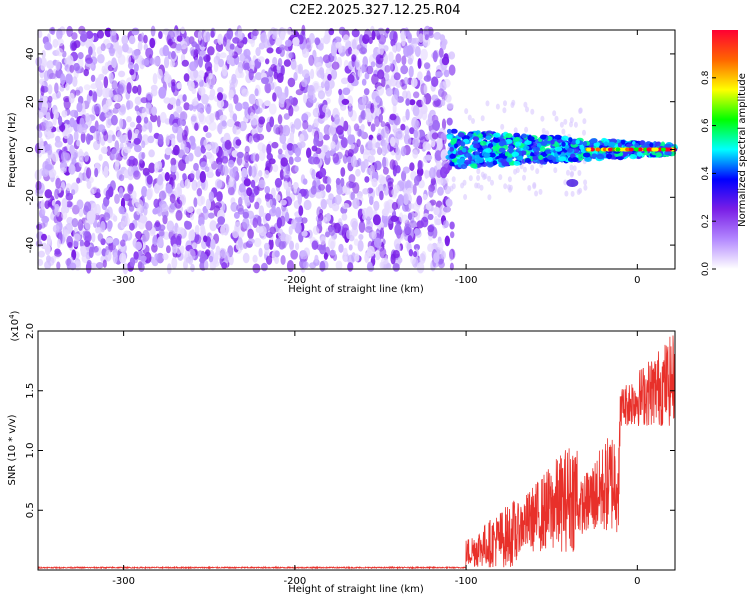  What do you see at coordinates (30, 245) in the screenshot?
I see `y-tick-label: -40` at bounding box center [30, 245].